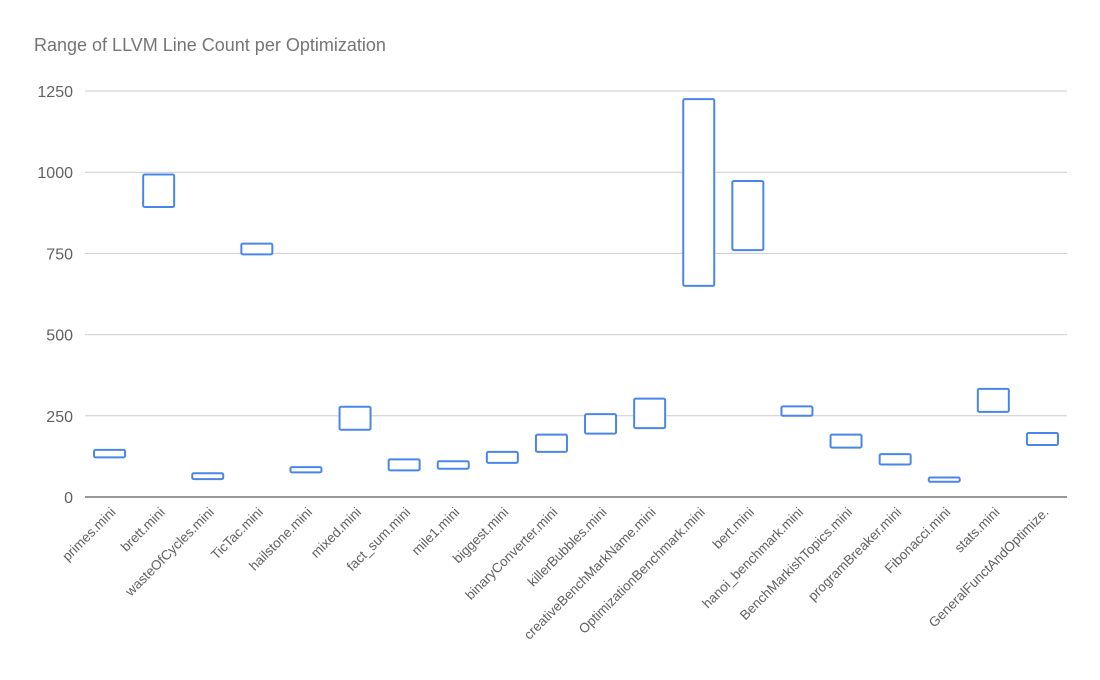  Describe the element at coordinates (733, 528) in the screenshot. I see `x-tick-label: bert.mini` at that location.